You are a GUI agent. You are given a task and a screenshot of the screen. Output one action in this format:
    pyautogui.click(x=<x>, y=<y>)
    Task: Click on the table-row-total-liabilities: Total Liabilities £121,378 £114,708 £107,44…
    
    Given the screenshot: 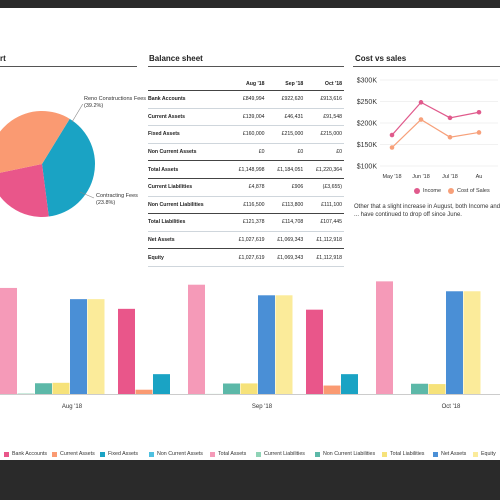 What is the action you would take?
    pyautogui.click(x=246, y=222)
    